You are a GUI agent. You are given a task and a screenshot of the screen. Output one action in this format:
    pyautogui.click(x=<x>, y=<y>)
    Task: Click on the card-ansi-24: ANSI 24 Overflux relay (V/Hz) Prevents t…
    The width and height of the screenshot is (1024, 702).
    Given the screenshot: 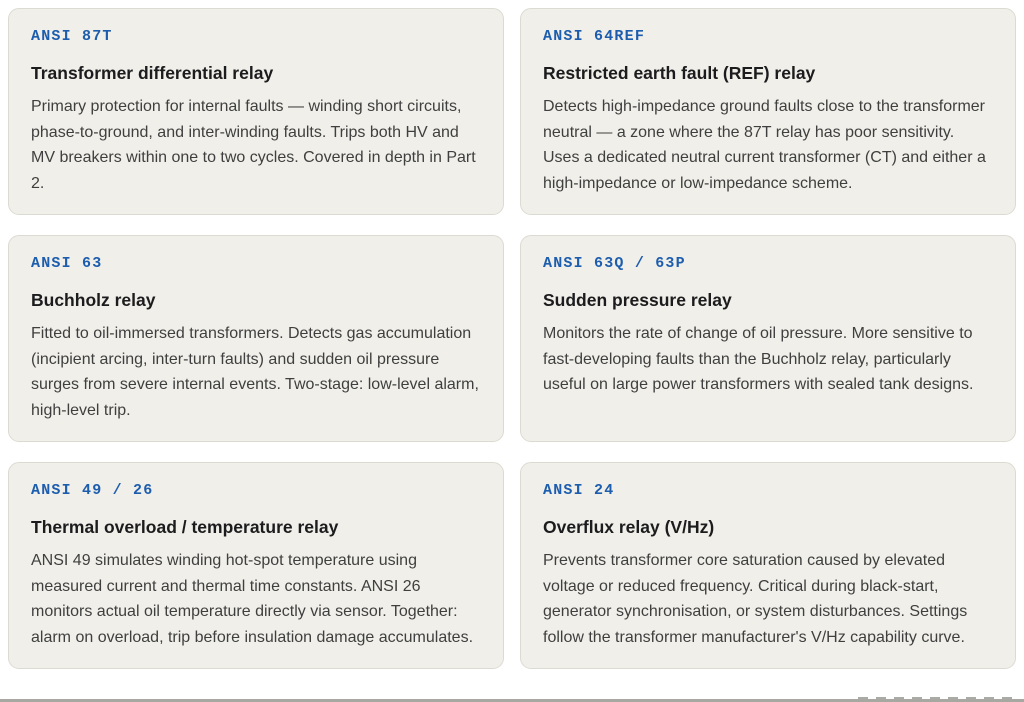 What is the action you would take?
    pyautogui.click(x=768, y=565)
    